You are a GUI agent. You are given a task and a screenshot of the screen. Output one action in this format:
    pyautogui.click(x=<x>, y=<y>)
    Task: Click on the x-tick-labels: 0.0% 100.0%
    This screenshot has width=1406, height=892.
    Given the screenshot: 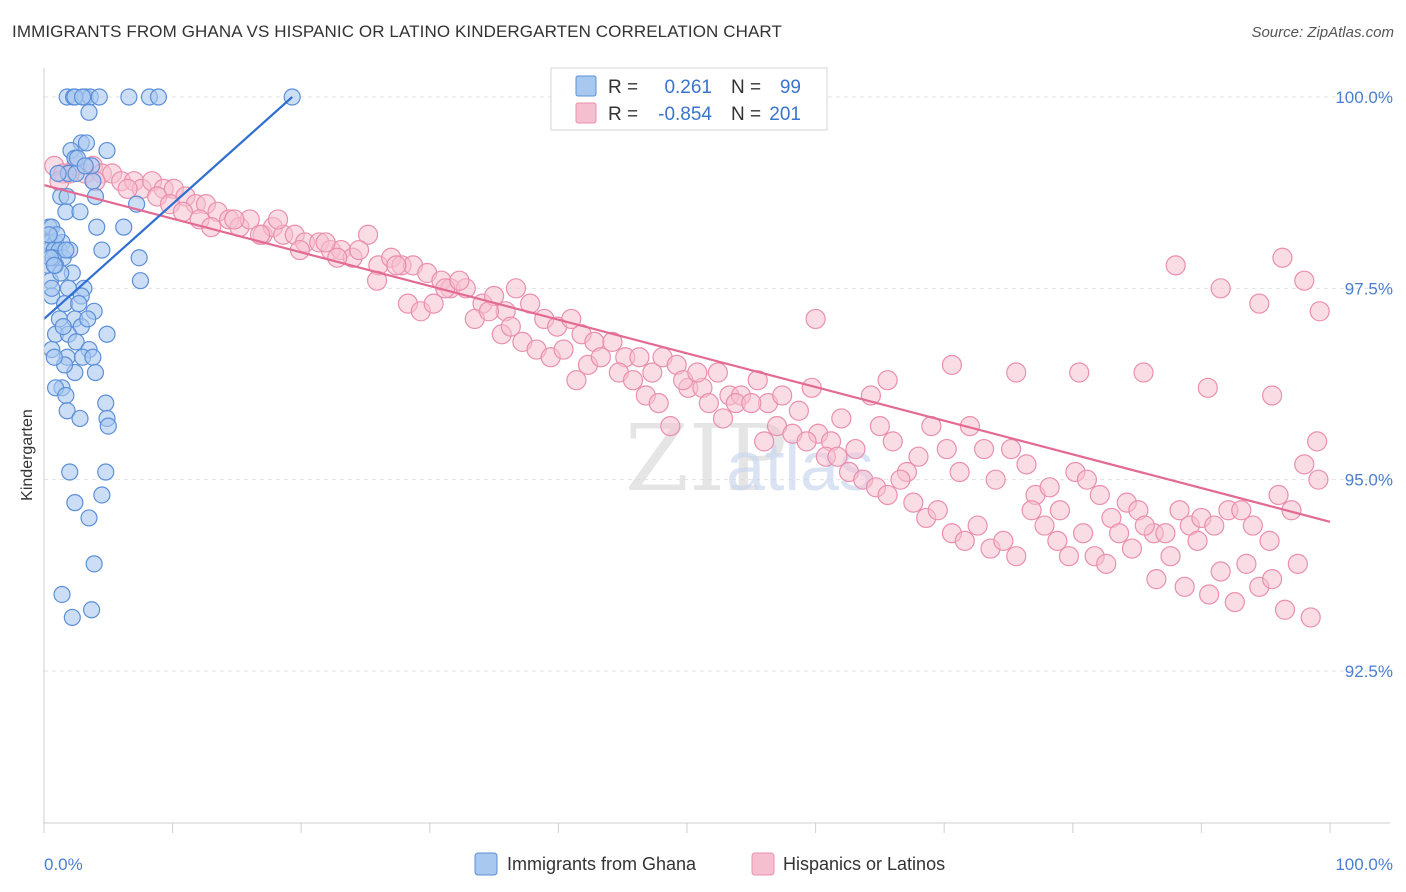 What is the action you would take?
    pyautogui.click(x=718, y=864)
    